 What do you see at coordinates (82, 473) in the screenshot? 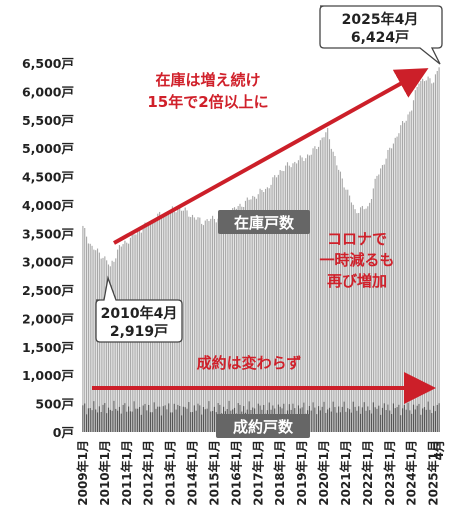
I see `x-tick-label: 2009年1月` at bounding box center [82, 473].